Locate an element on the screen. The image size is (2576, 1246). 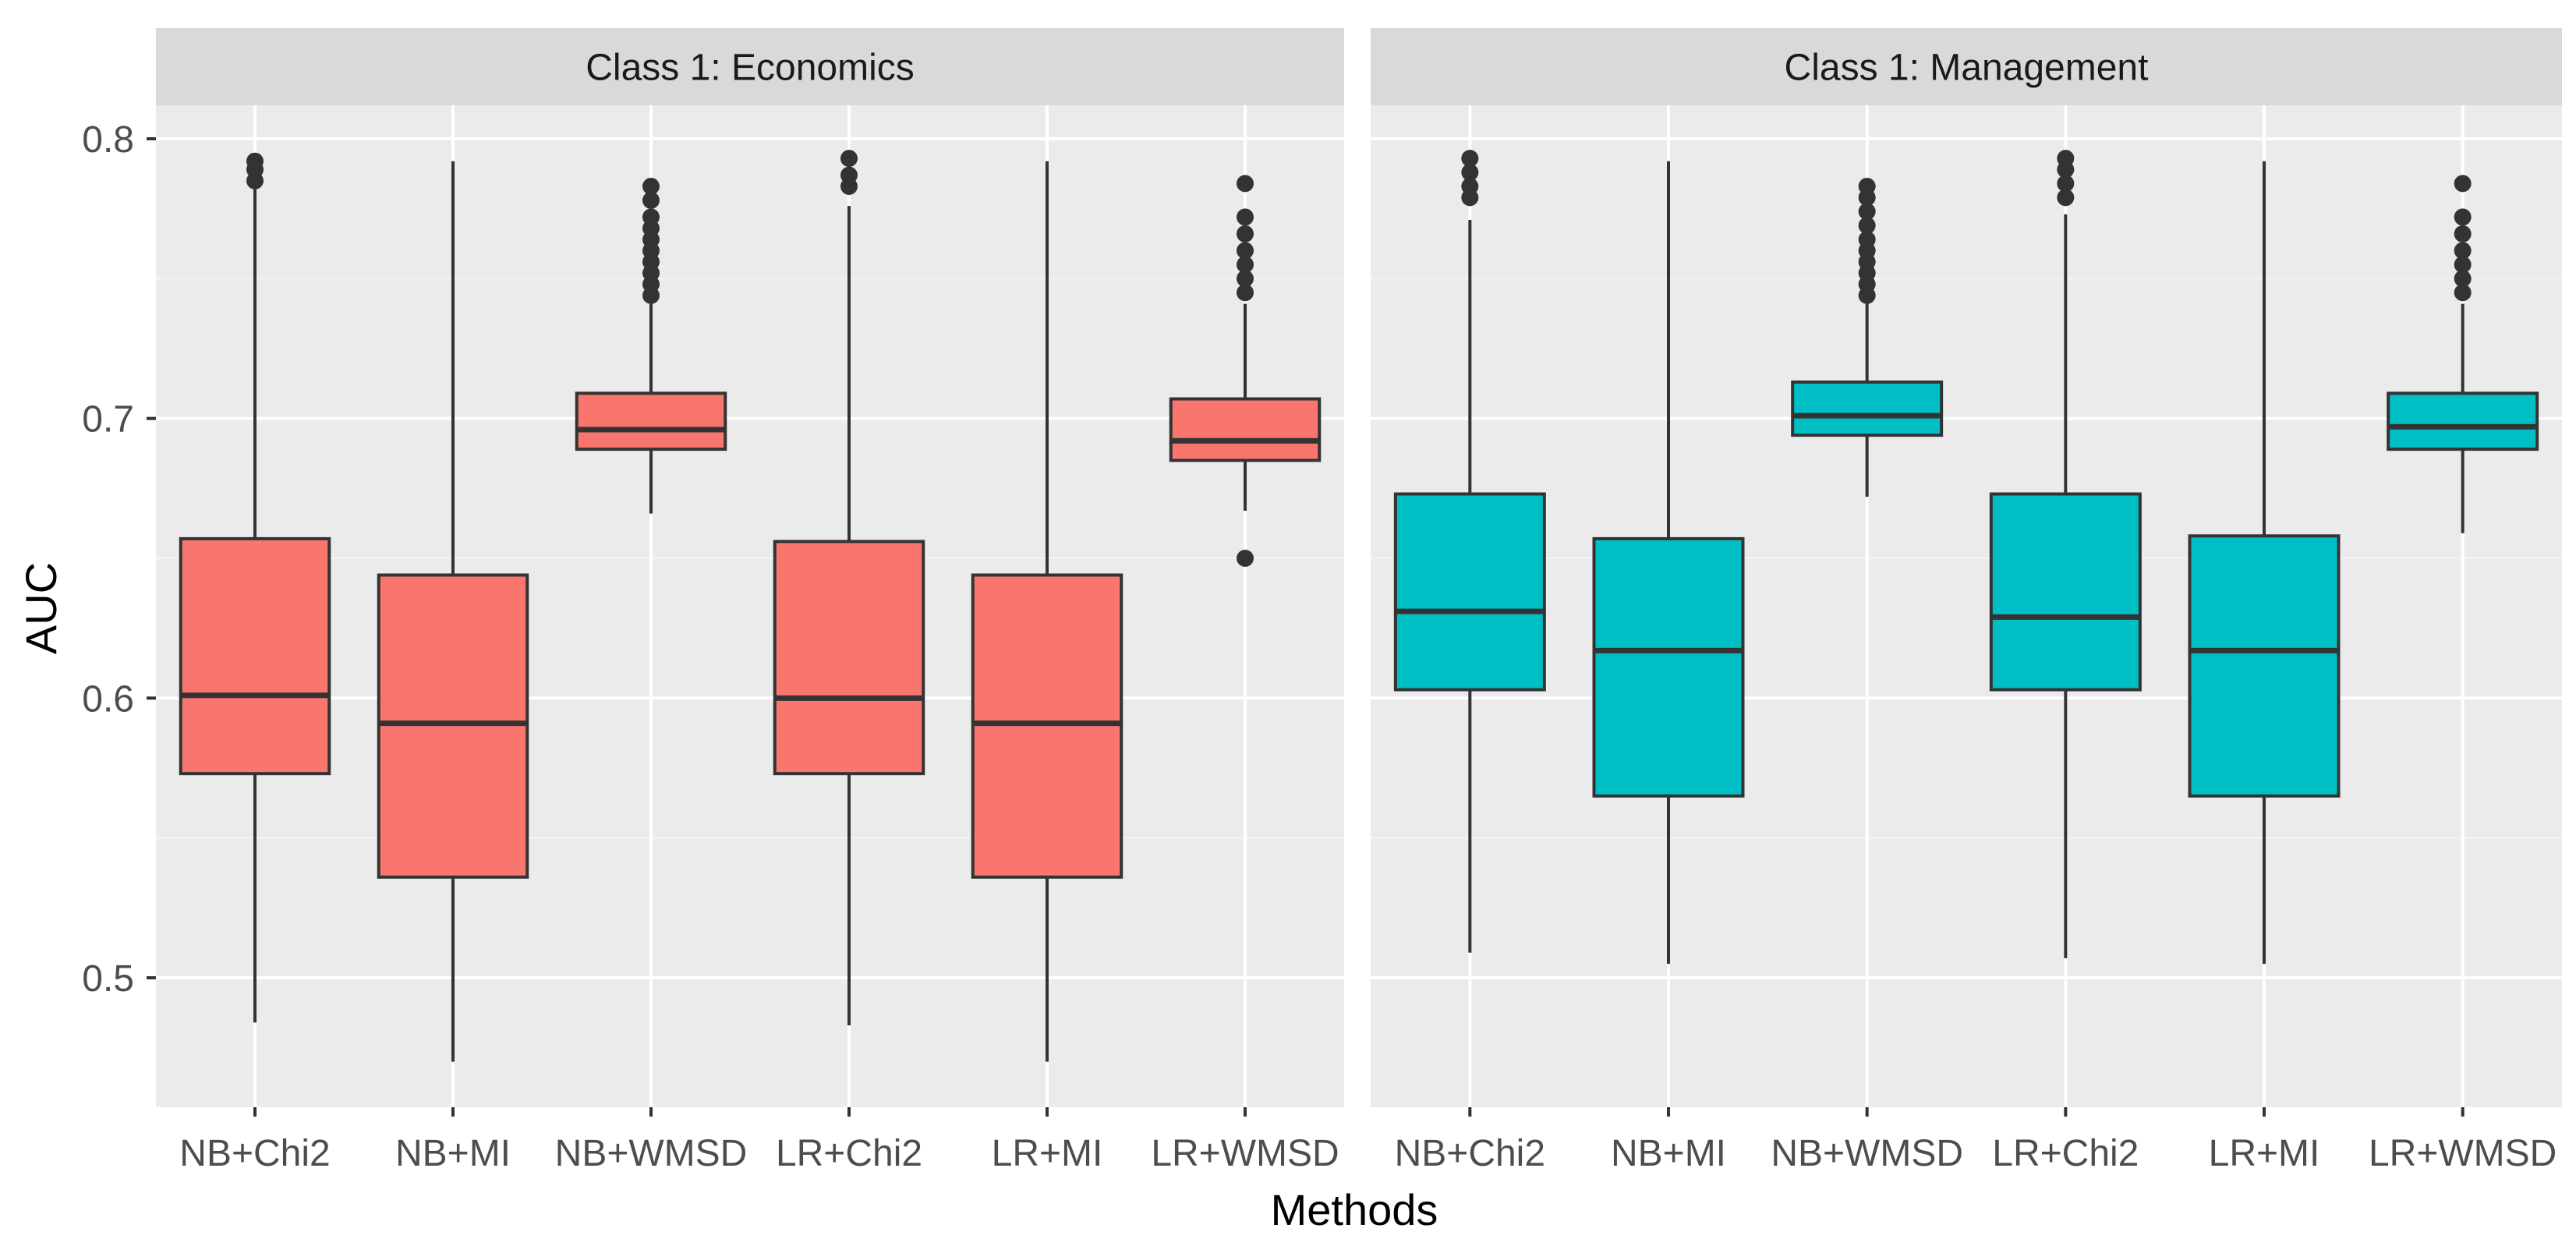
facet-title: Class 1: Management is located at coordinates (1967, 68).